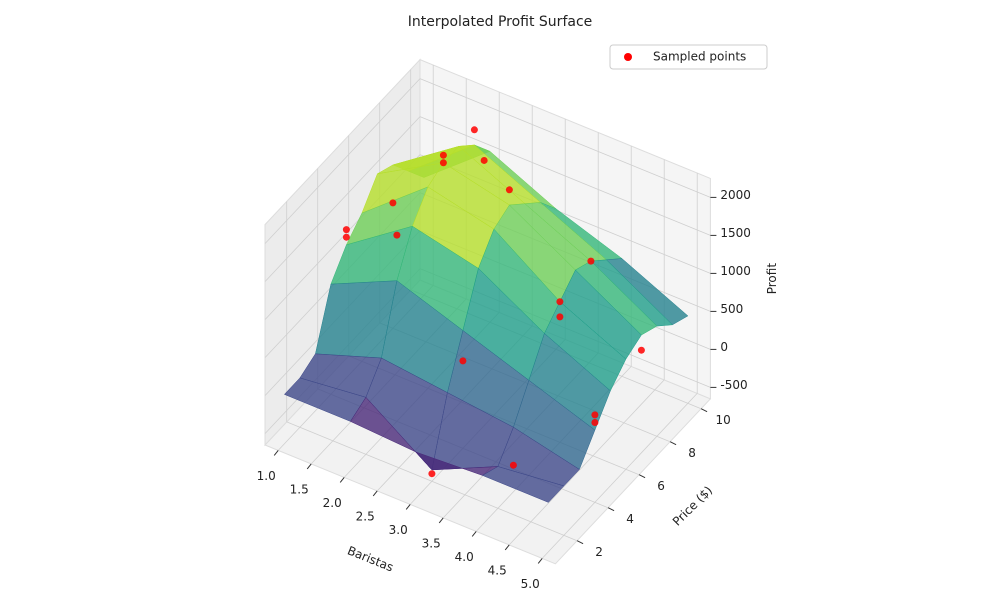 This screenshot has height=600, width=1000. I want to click on y-tick-label: 4, so click(630, 519).